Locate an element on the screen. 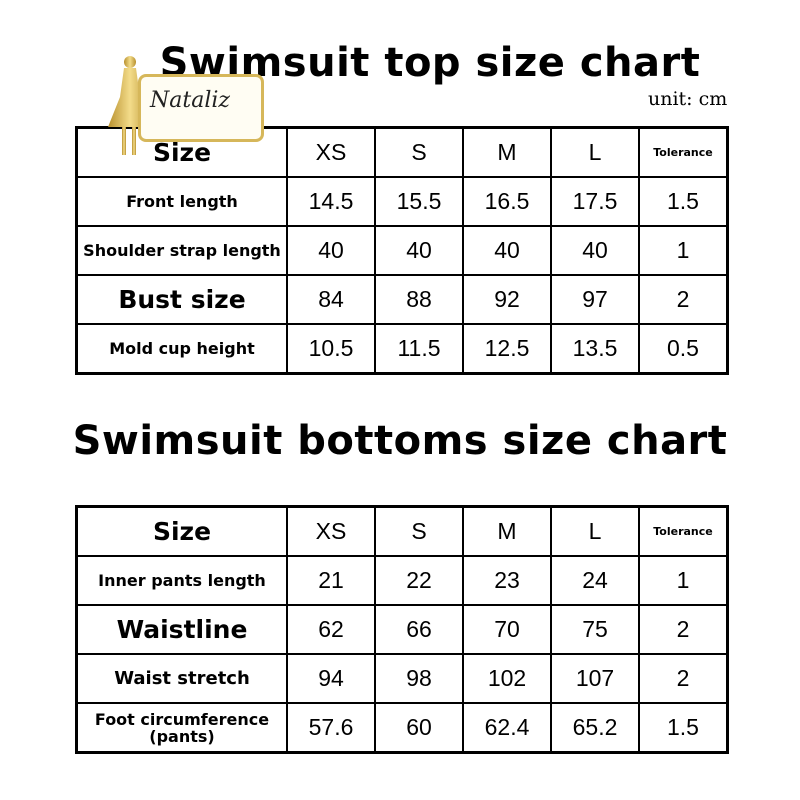  value-cell: 84 is located at coordinates (331, 299).